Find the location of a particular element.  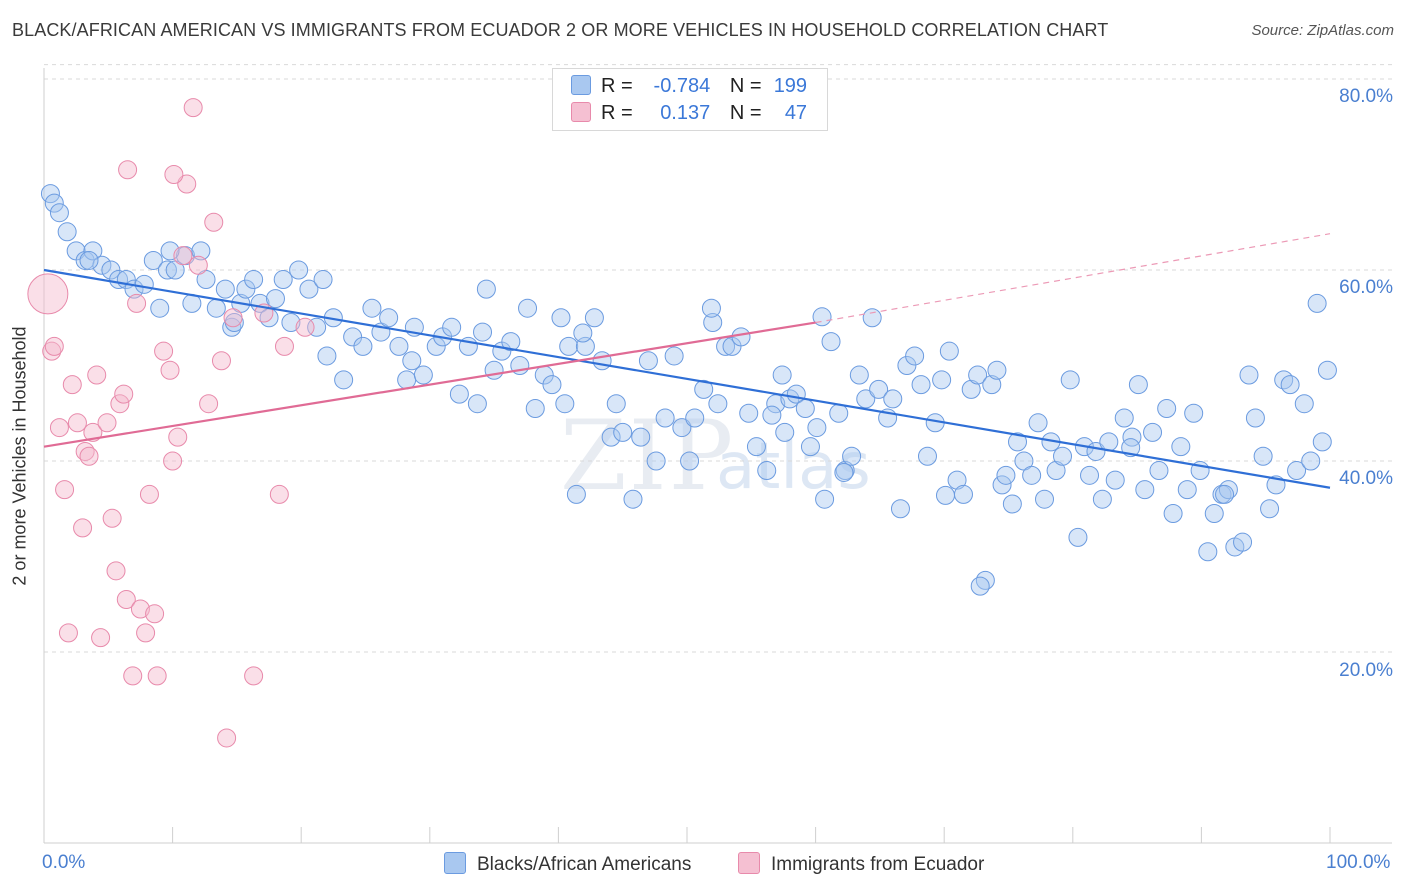

legend-item-label: Blacks/African Americans is located at coordinates (584, 864).